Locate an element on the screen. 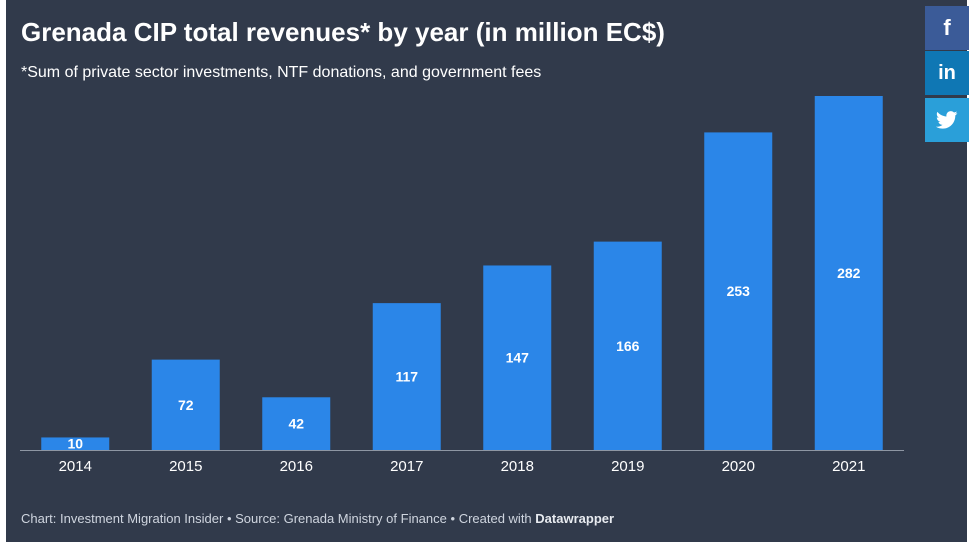  footer-tool-link: Datawrapper is located at coordinates (575, 518).